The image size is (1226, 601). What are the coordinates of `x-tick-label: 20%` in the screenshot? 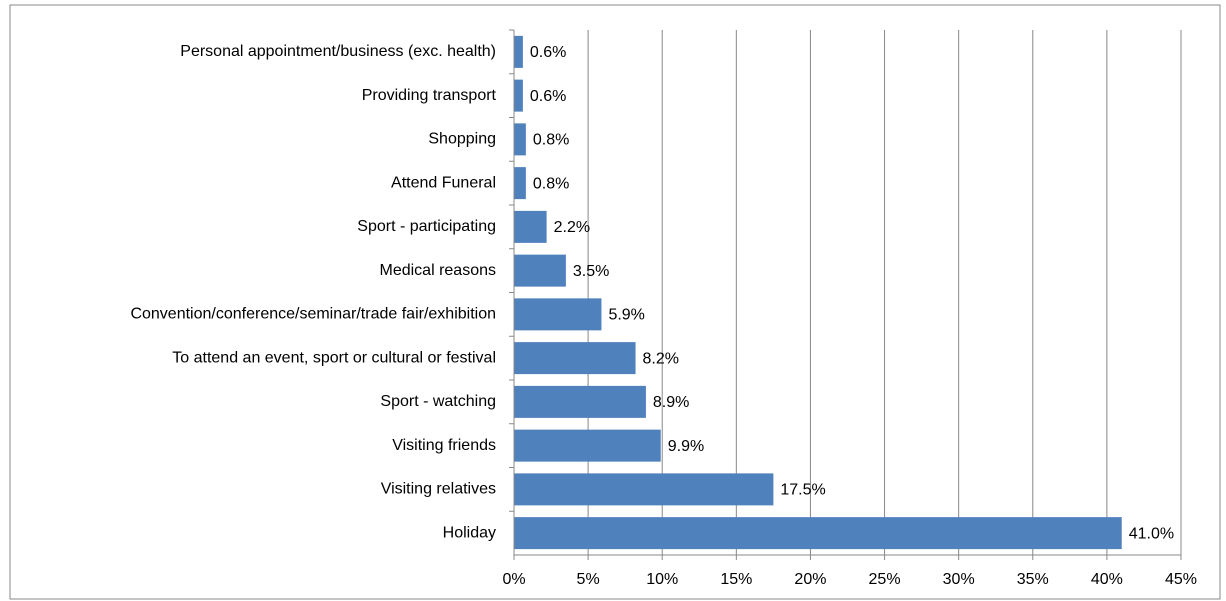 It's located at (810, 579).